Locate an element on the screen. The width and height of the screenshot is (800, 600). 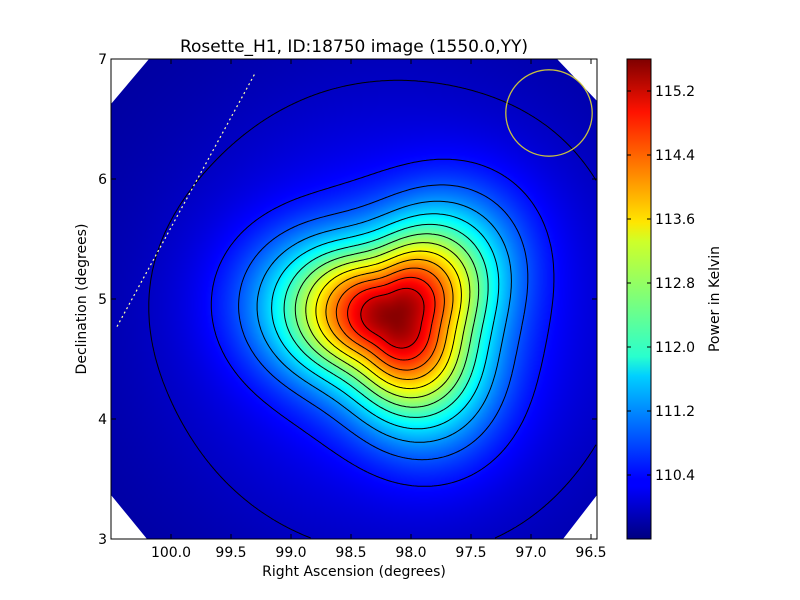
x-tick-label: 98.0 is located at coordinates (410, 553).